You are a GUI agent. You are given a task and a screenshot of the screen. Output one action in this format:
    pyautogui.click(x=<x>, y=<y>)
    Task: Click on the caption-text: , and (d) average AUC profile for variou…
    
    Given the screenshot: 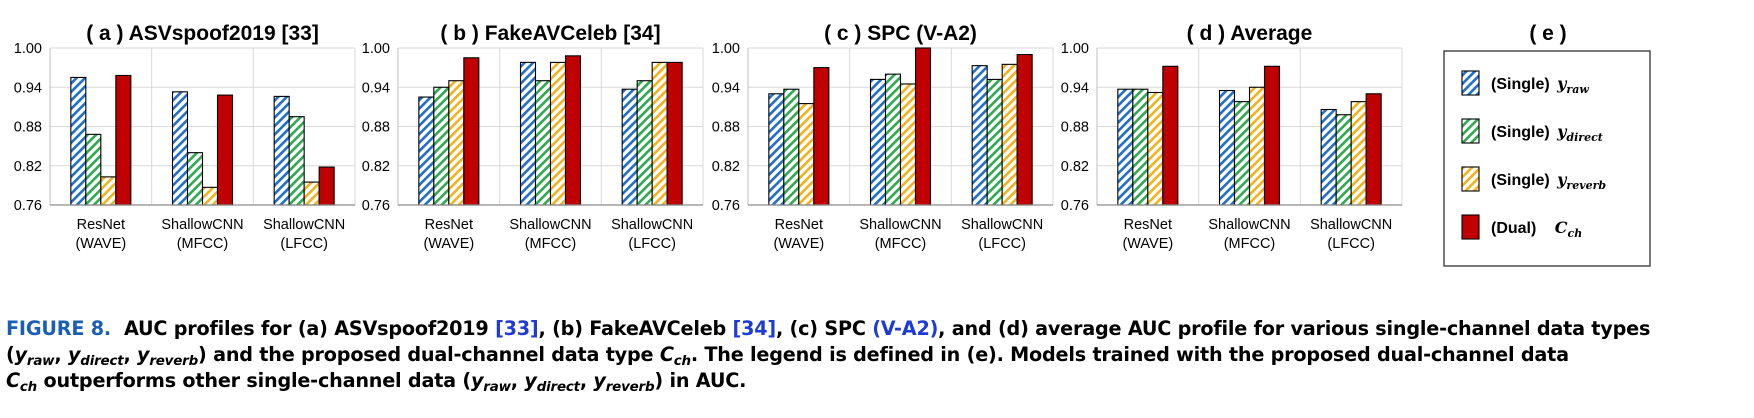 What is the action you would take?
    pyautogui.click(x=1294, y=328)
    